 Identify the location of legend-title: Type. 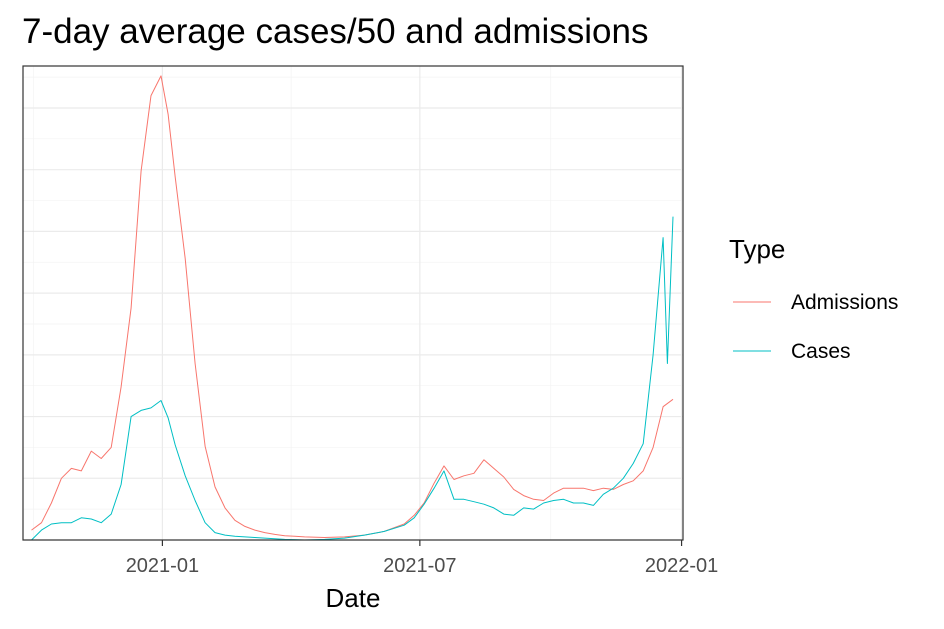
(757, 249).